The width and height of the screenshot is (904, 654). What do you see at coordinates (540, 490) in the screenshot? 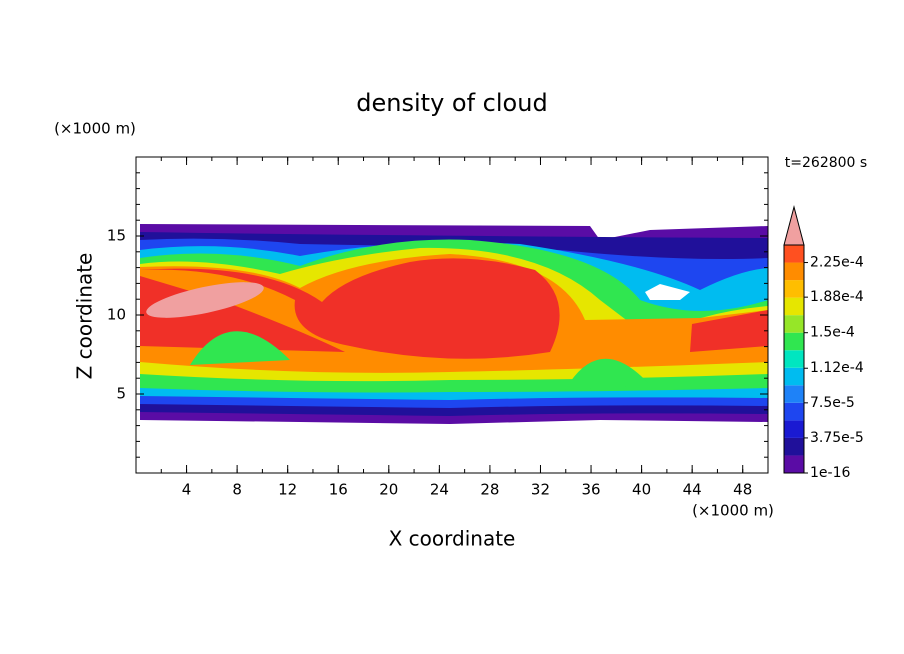
I see `x-tick-label: 32` at bounding box center [540, 490].